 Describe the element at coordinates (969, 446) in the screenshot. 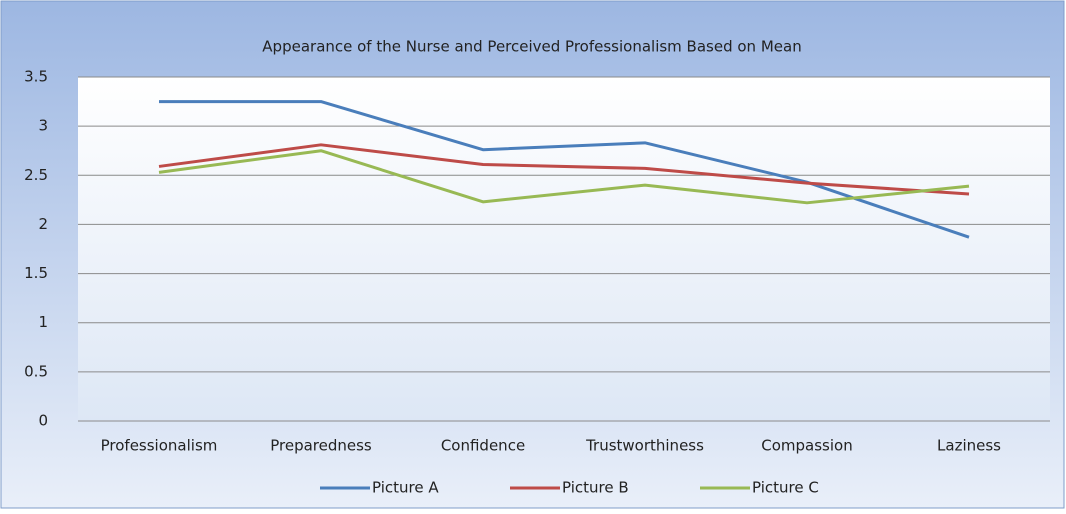

I see `x-tick-label: Laziness` at that location.